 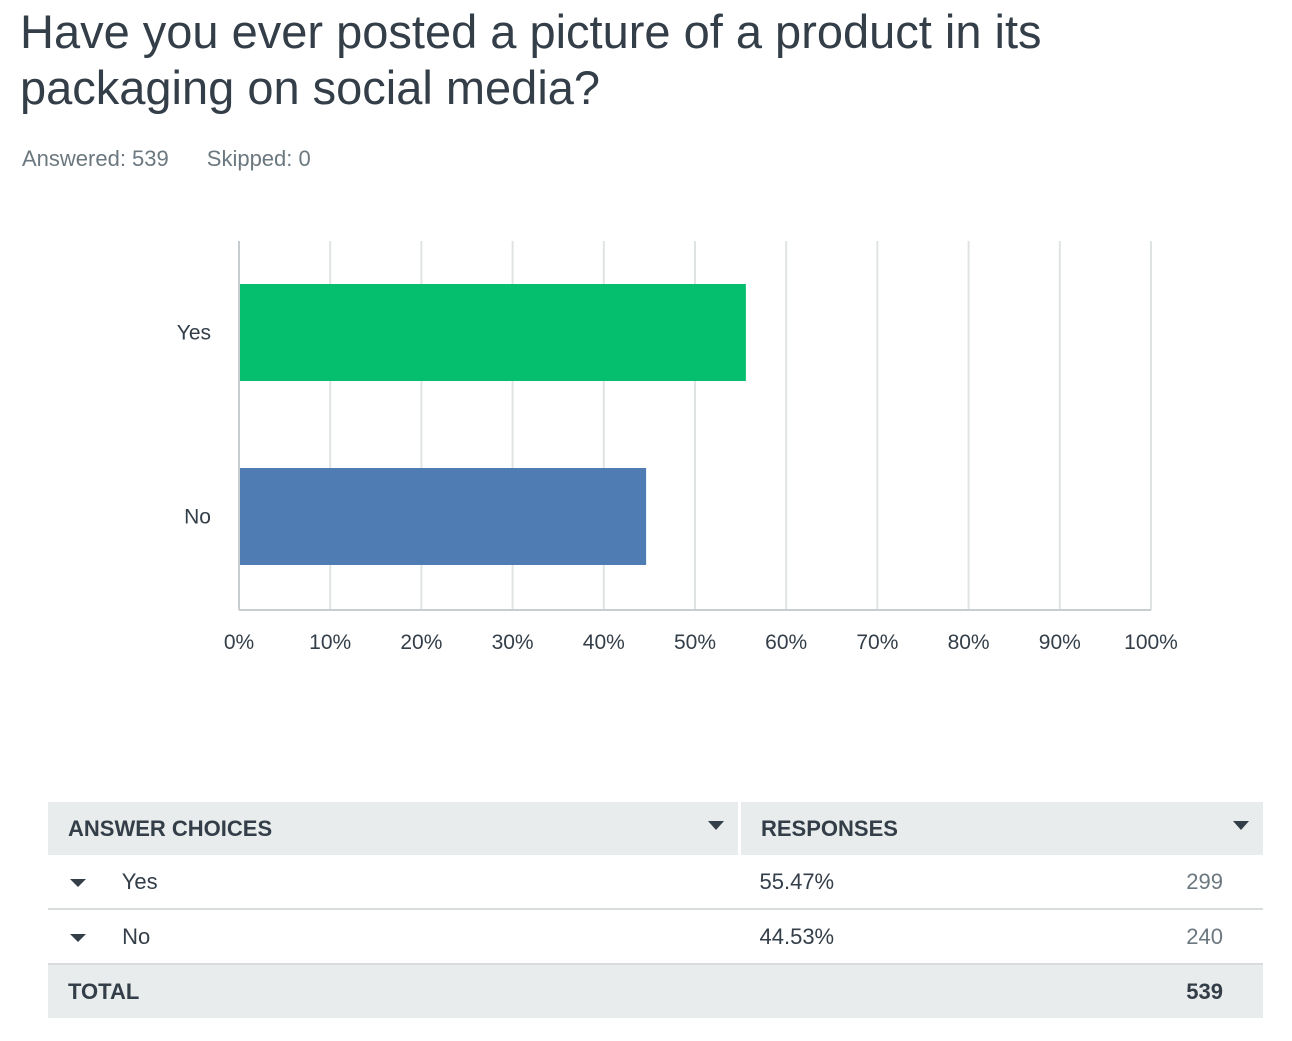 I want to click on x-tick-label: 70%, so click(x=877, y=642).